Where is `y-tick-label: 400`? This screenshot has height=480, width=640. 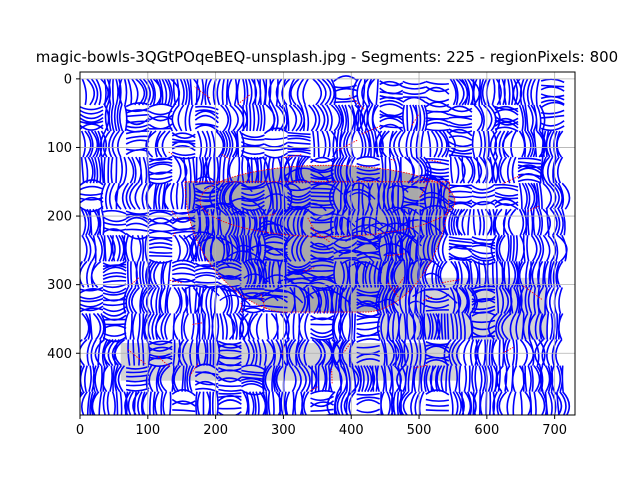
y-tick-label: 400 is located at coordinates (59, 354).